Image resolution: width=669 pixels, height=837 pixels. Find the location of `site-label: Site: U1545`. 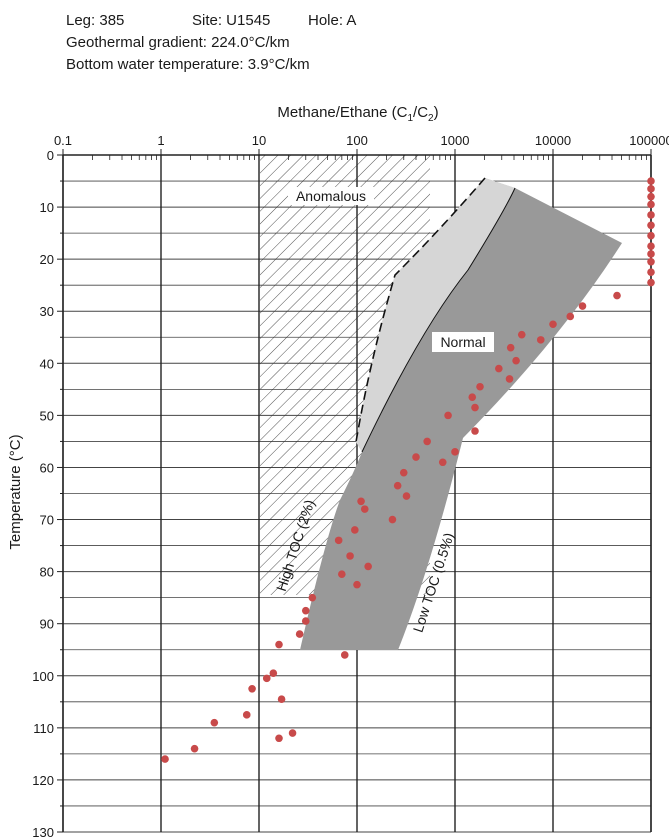

site-label: Site: U1545 is located at coordinates (231, 20).